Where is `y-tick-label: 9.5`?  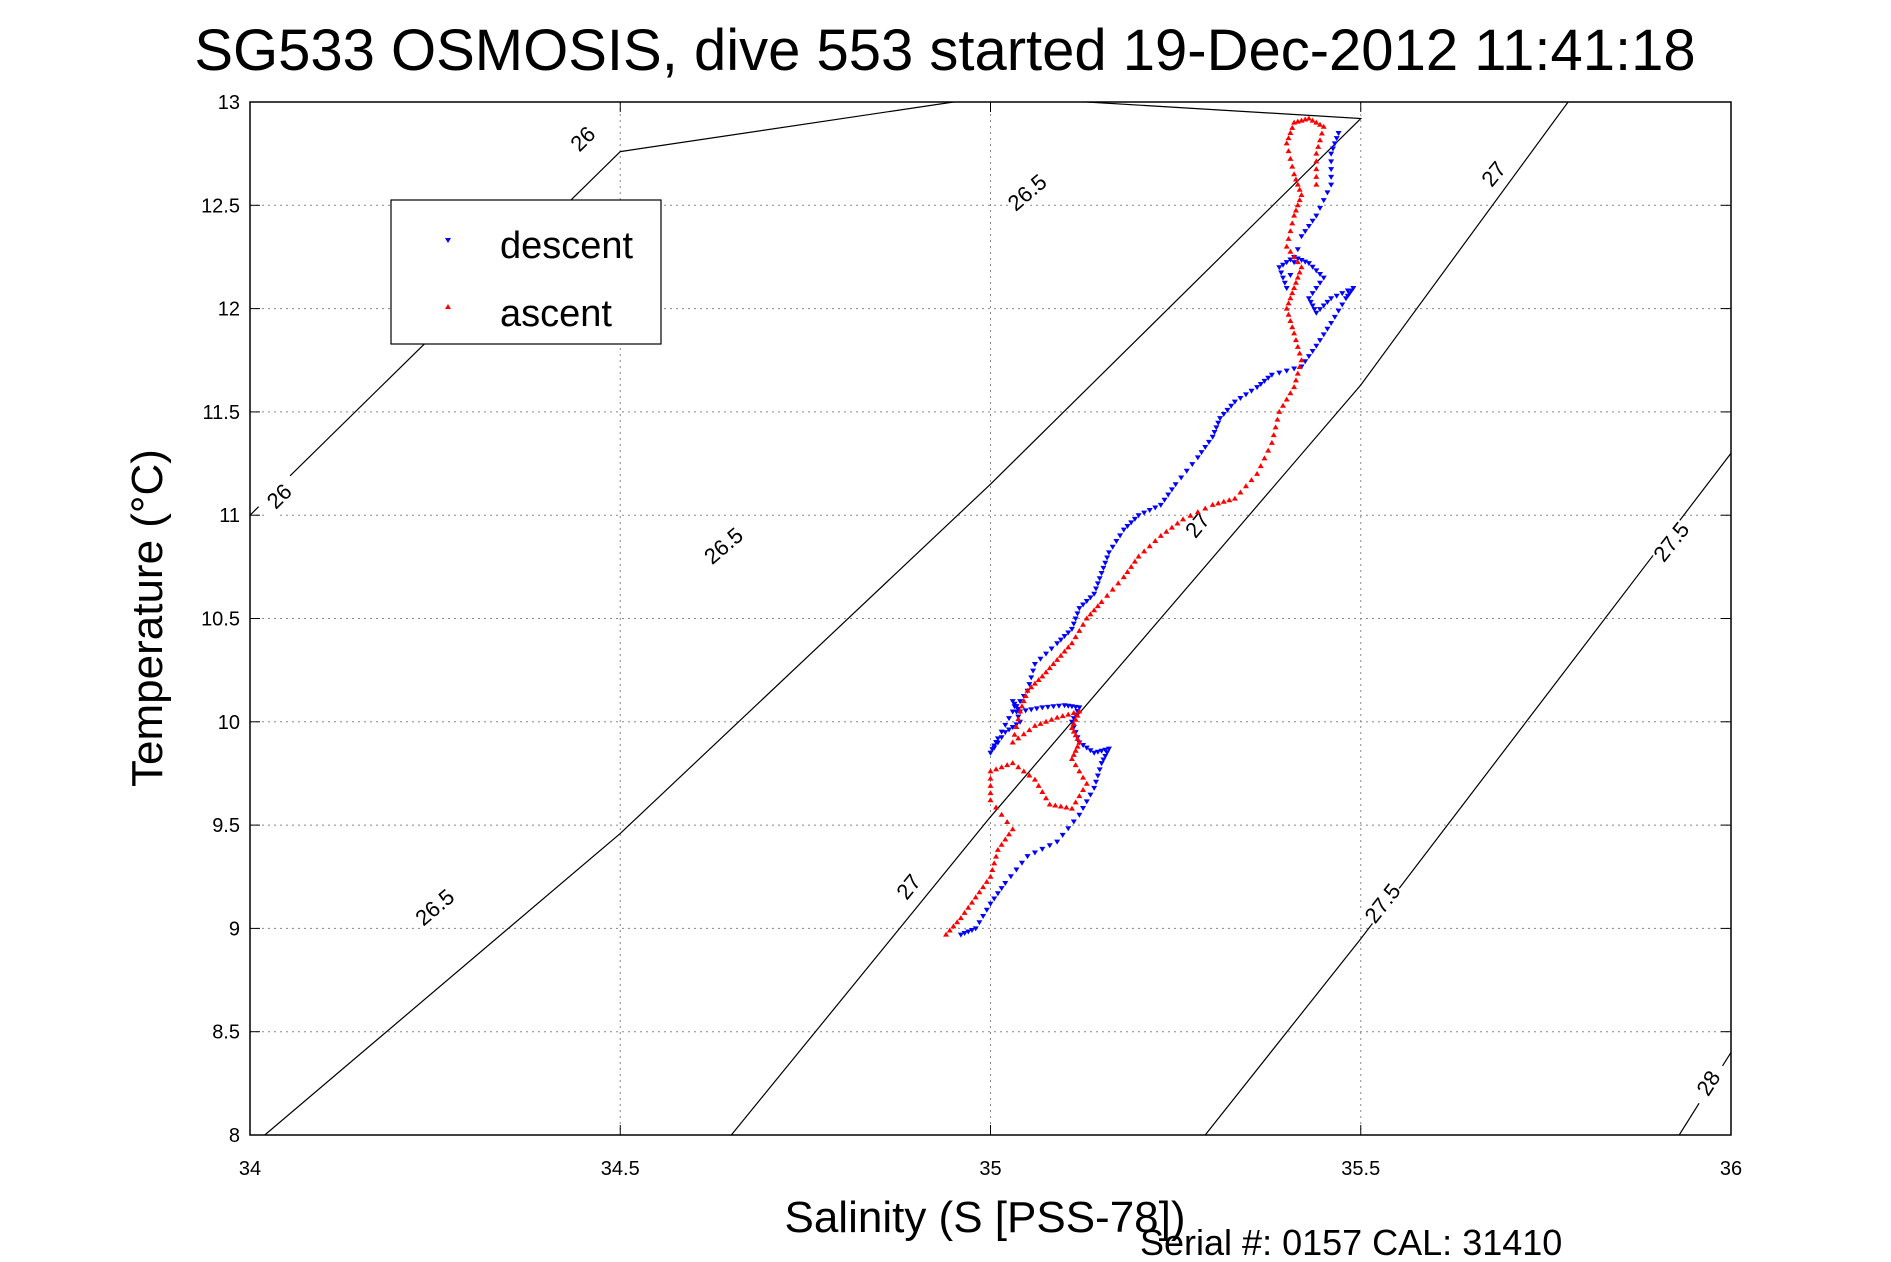 y-tick-label: 9.5 is located at coordinates (226, 826).